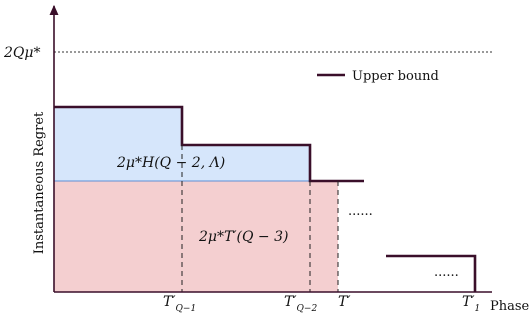  I want to click on y-tick-label: 2Qμ*, so click(21, 53).